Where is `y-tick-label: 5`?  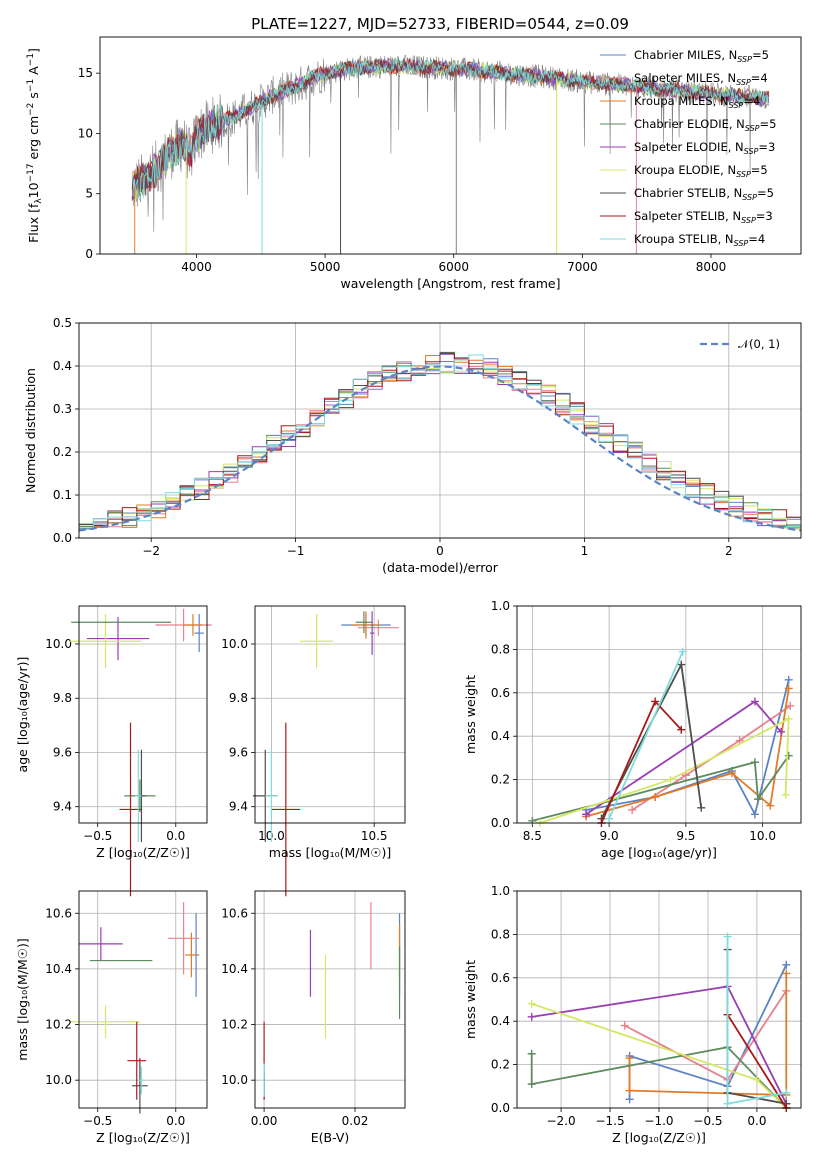 y-tick-label: 5 is located at coordinates (89, 194).